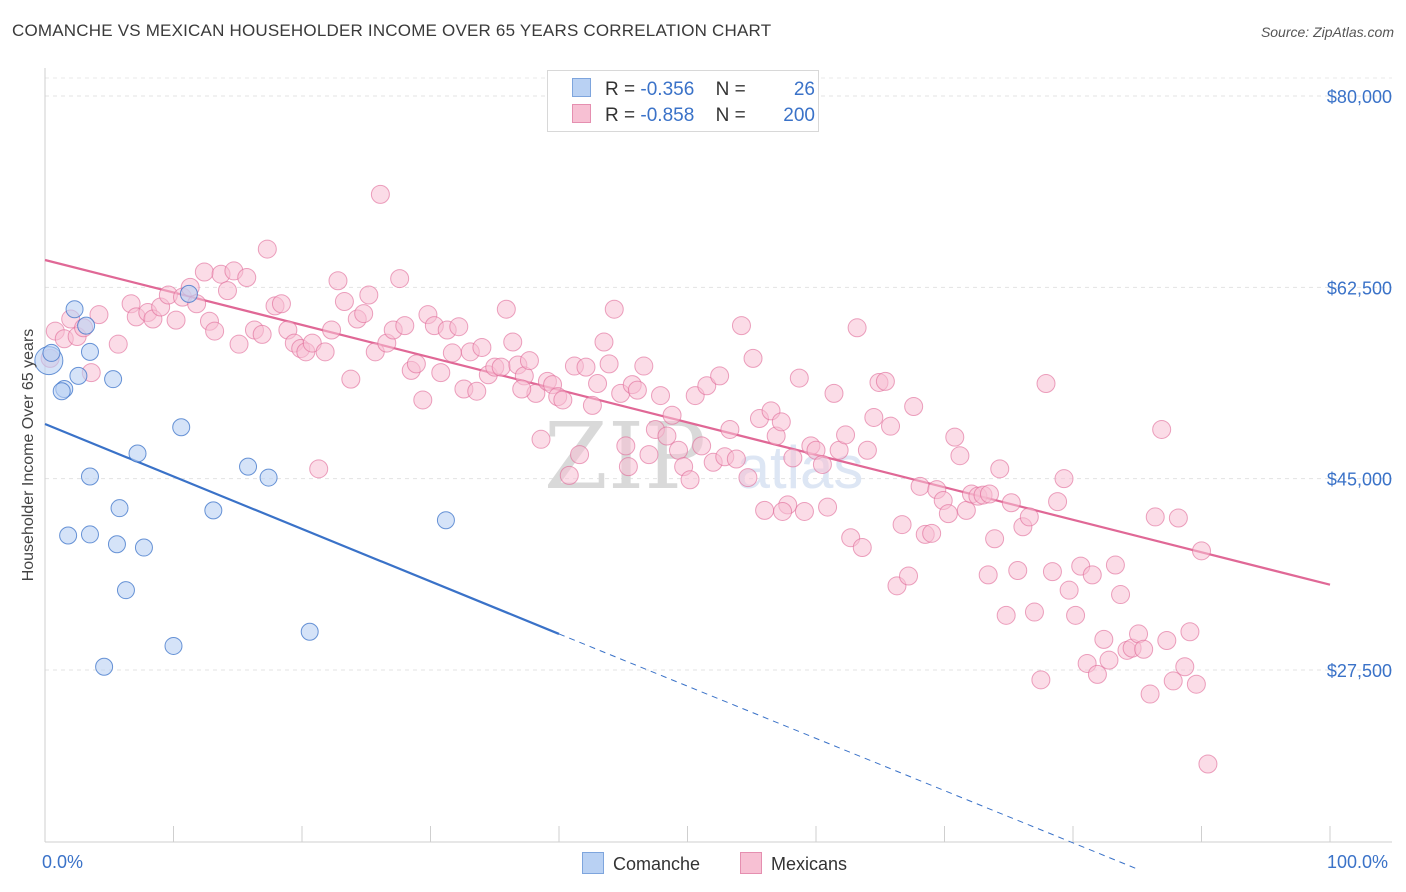 The image size is (1406, 892). What do you see at coordinates (593, 863) in the screenshot?
I see `comanche-legend-swatch` at bounding box center [593, 863].